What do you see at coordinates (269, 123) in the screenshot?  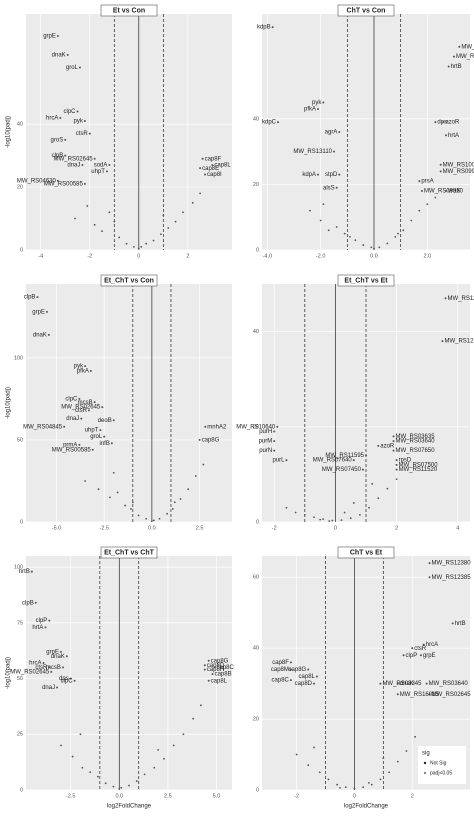 I see `gene-label: kdpC` at bounding box center [269, 123].